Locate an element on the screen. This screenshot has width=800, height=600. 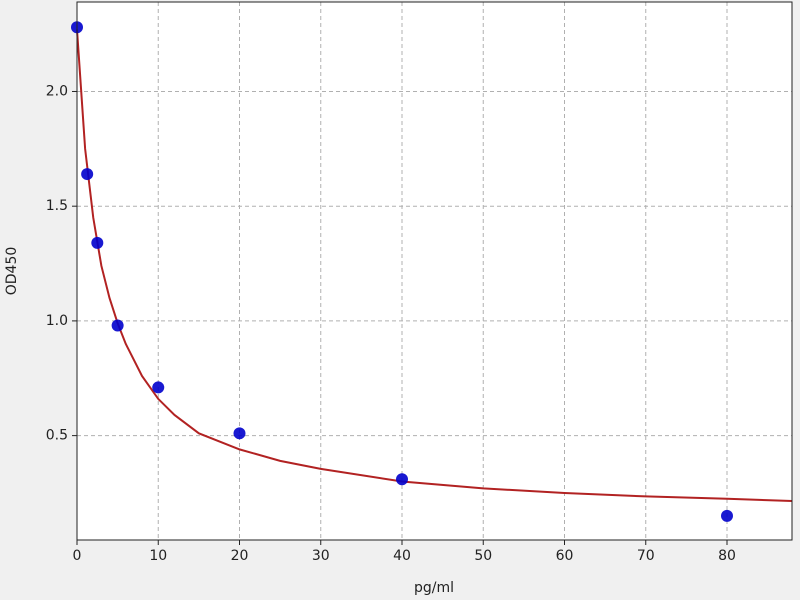
y-tick-label: 0.5 is located at coordinates (57, 436).